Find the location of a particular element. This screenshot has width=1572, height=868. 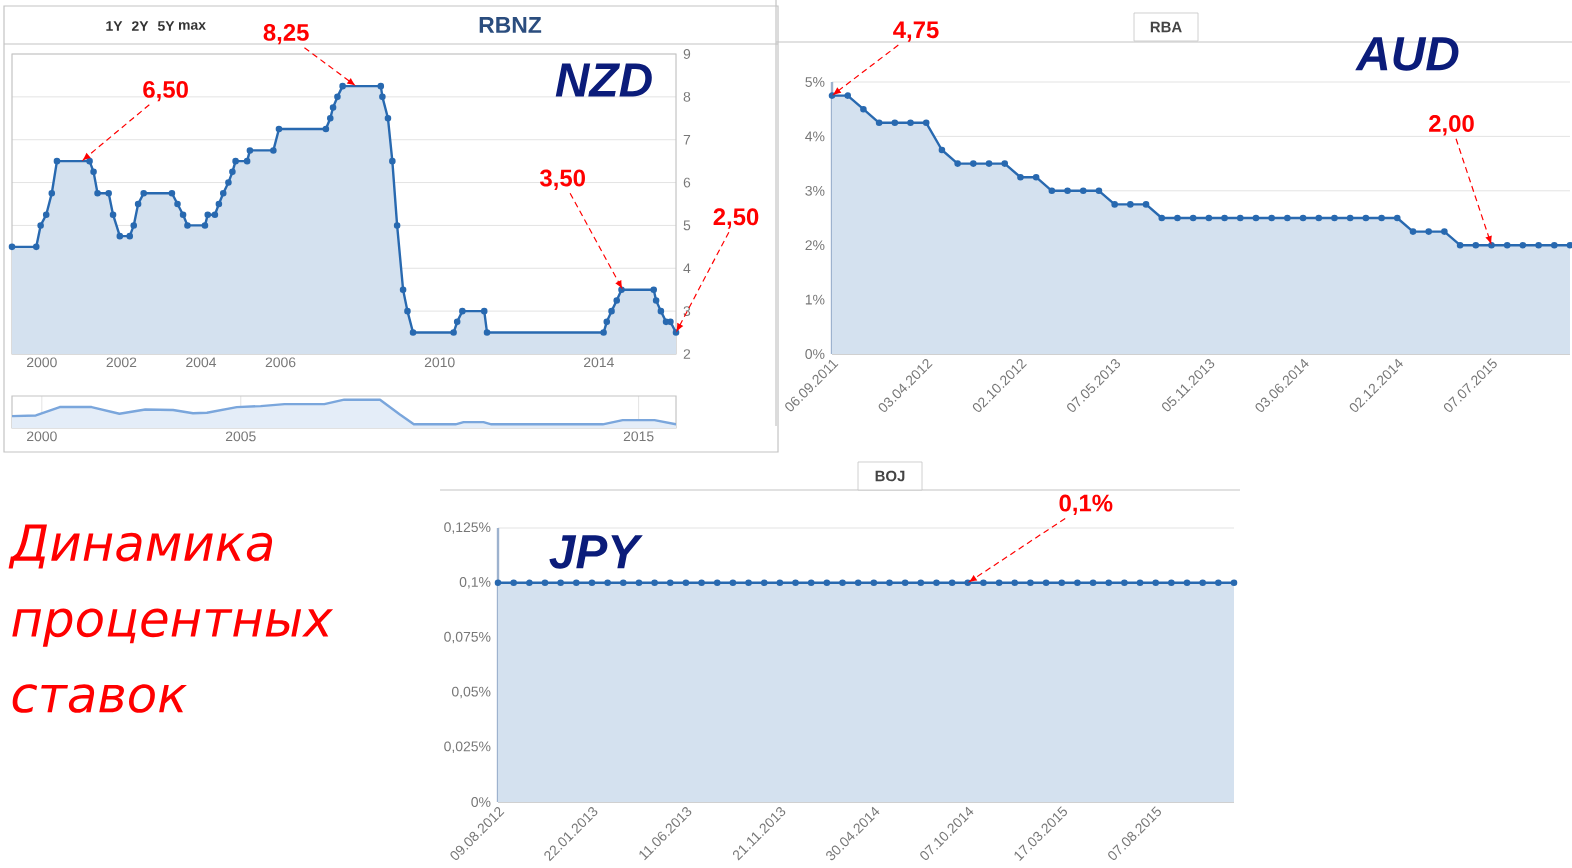

annotation: 6,50 is located at coordinates (165, 91).